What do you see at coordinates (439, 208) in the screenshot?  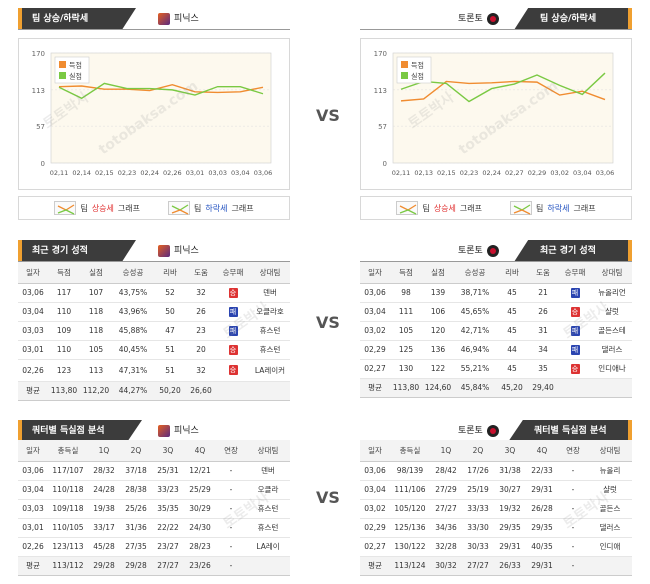 I see `legend-up: 팀 상승세 그래프` at bounding box center [439, 208].